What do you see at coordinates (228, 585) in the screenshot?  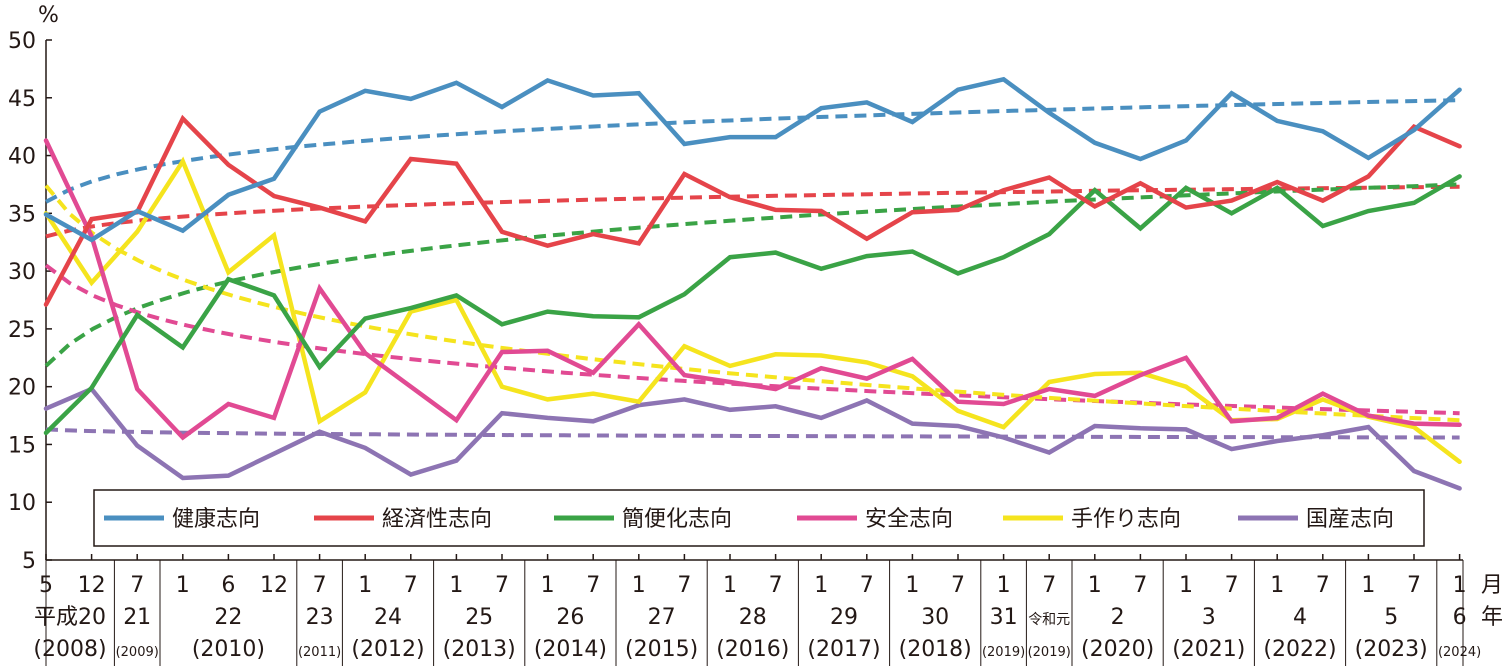 I see `x-month-label: 6` at bounding box center [228, 585].